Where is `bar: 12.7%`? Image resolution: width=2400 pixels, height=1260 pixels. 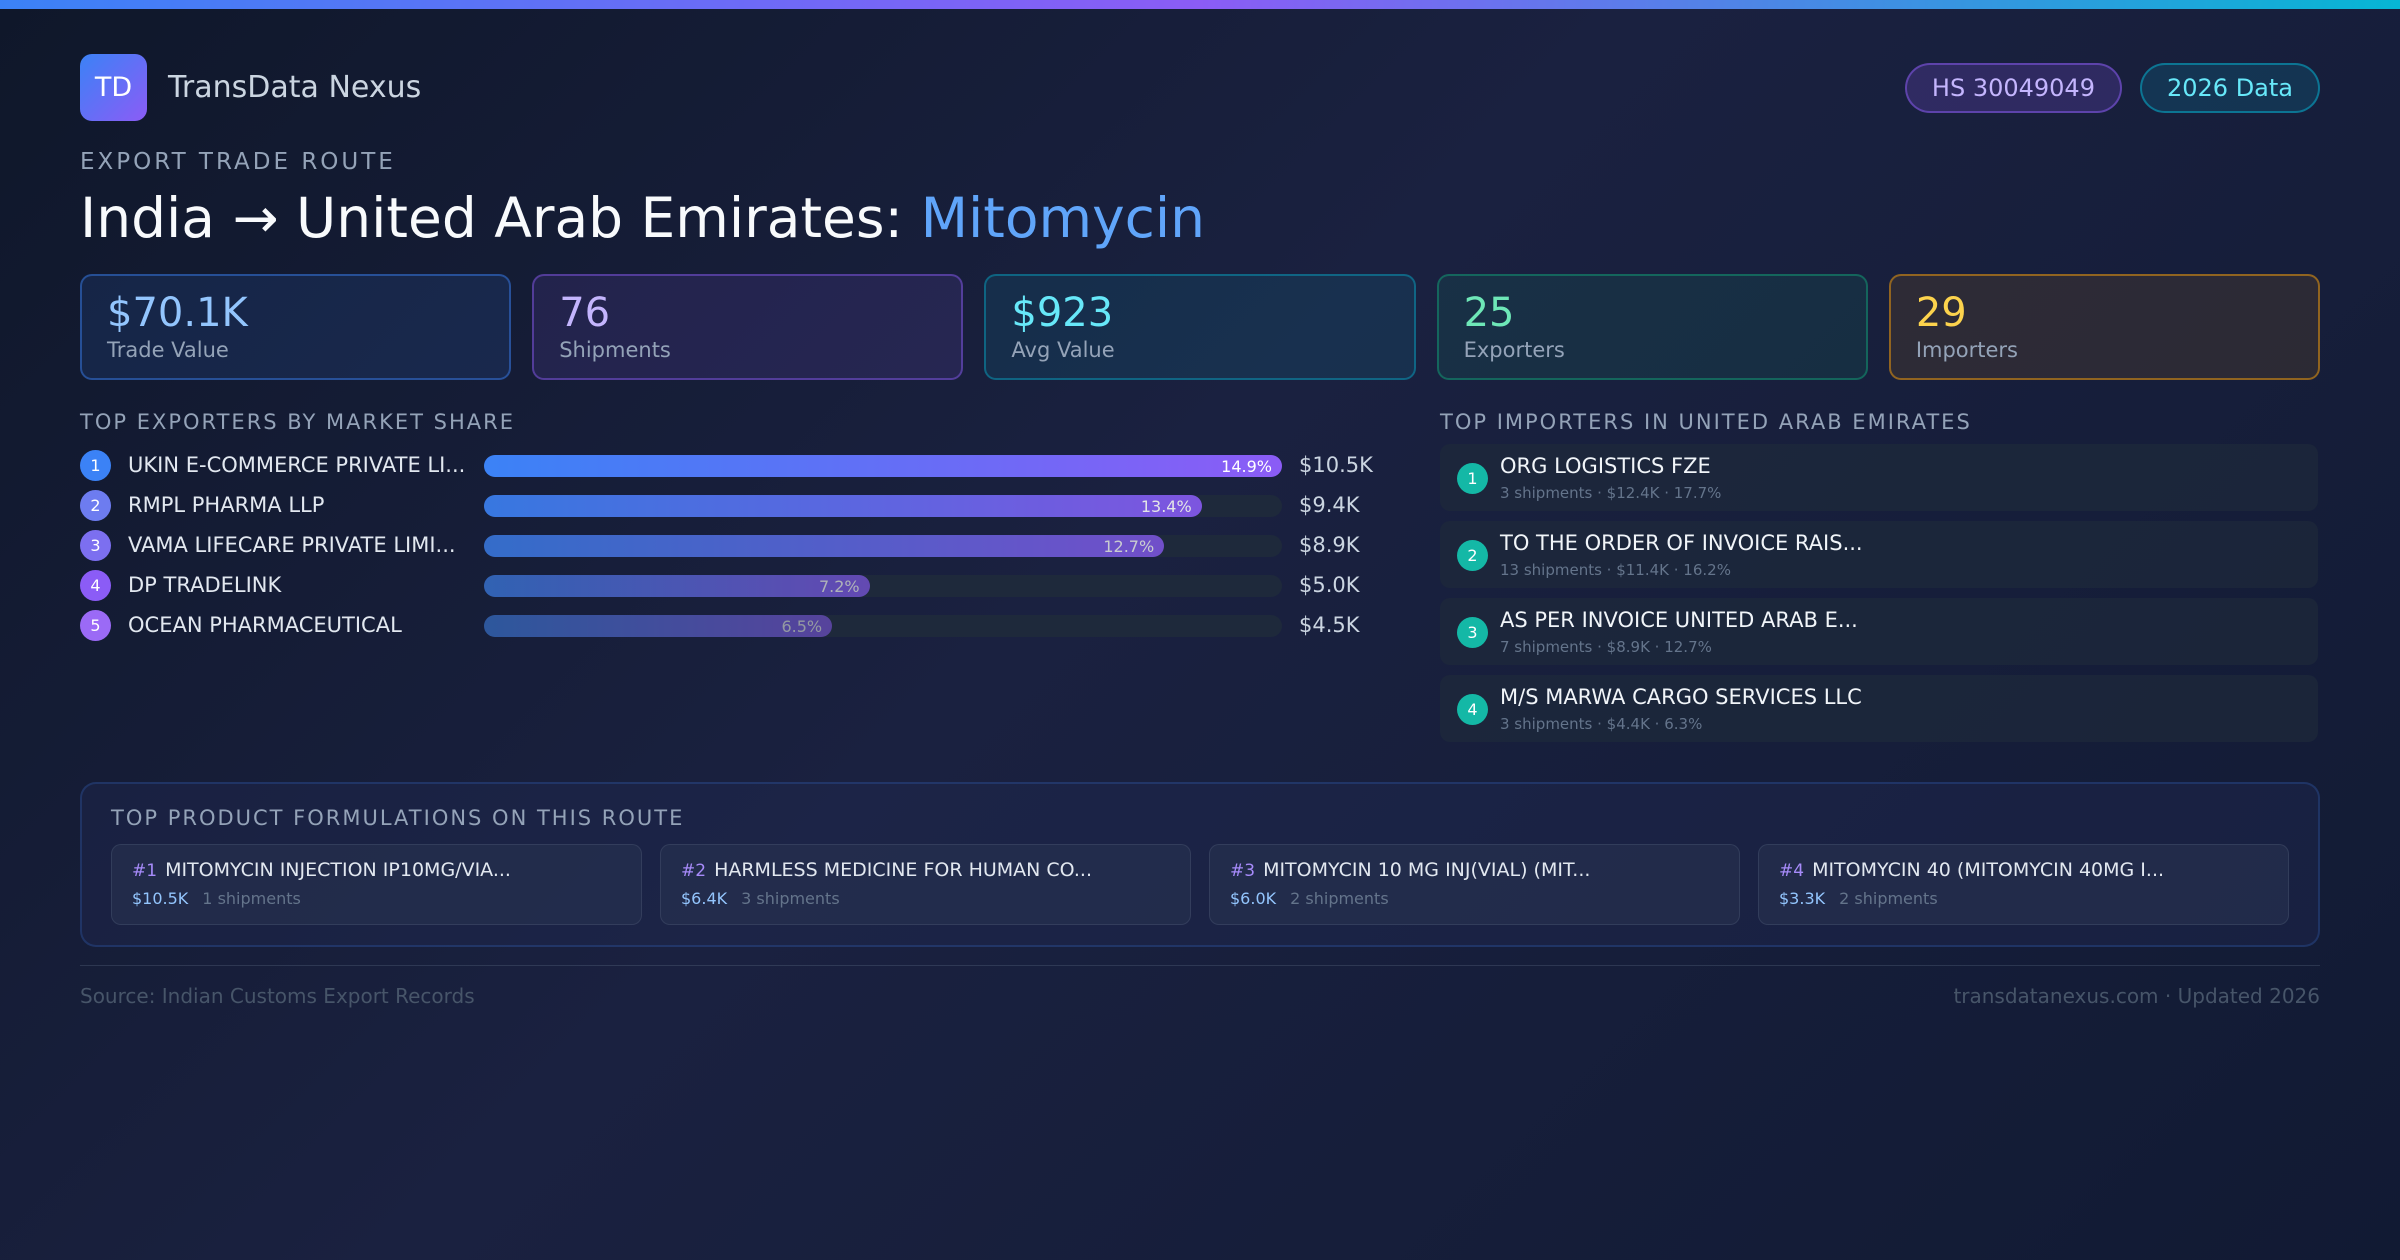 bar: 12.7% is located at coordinates (824, 546).